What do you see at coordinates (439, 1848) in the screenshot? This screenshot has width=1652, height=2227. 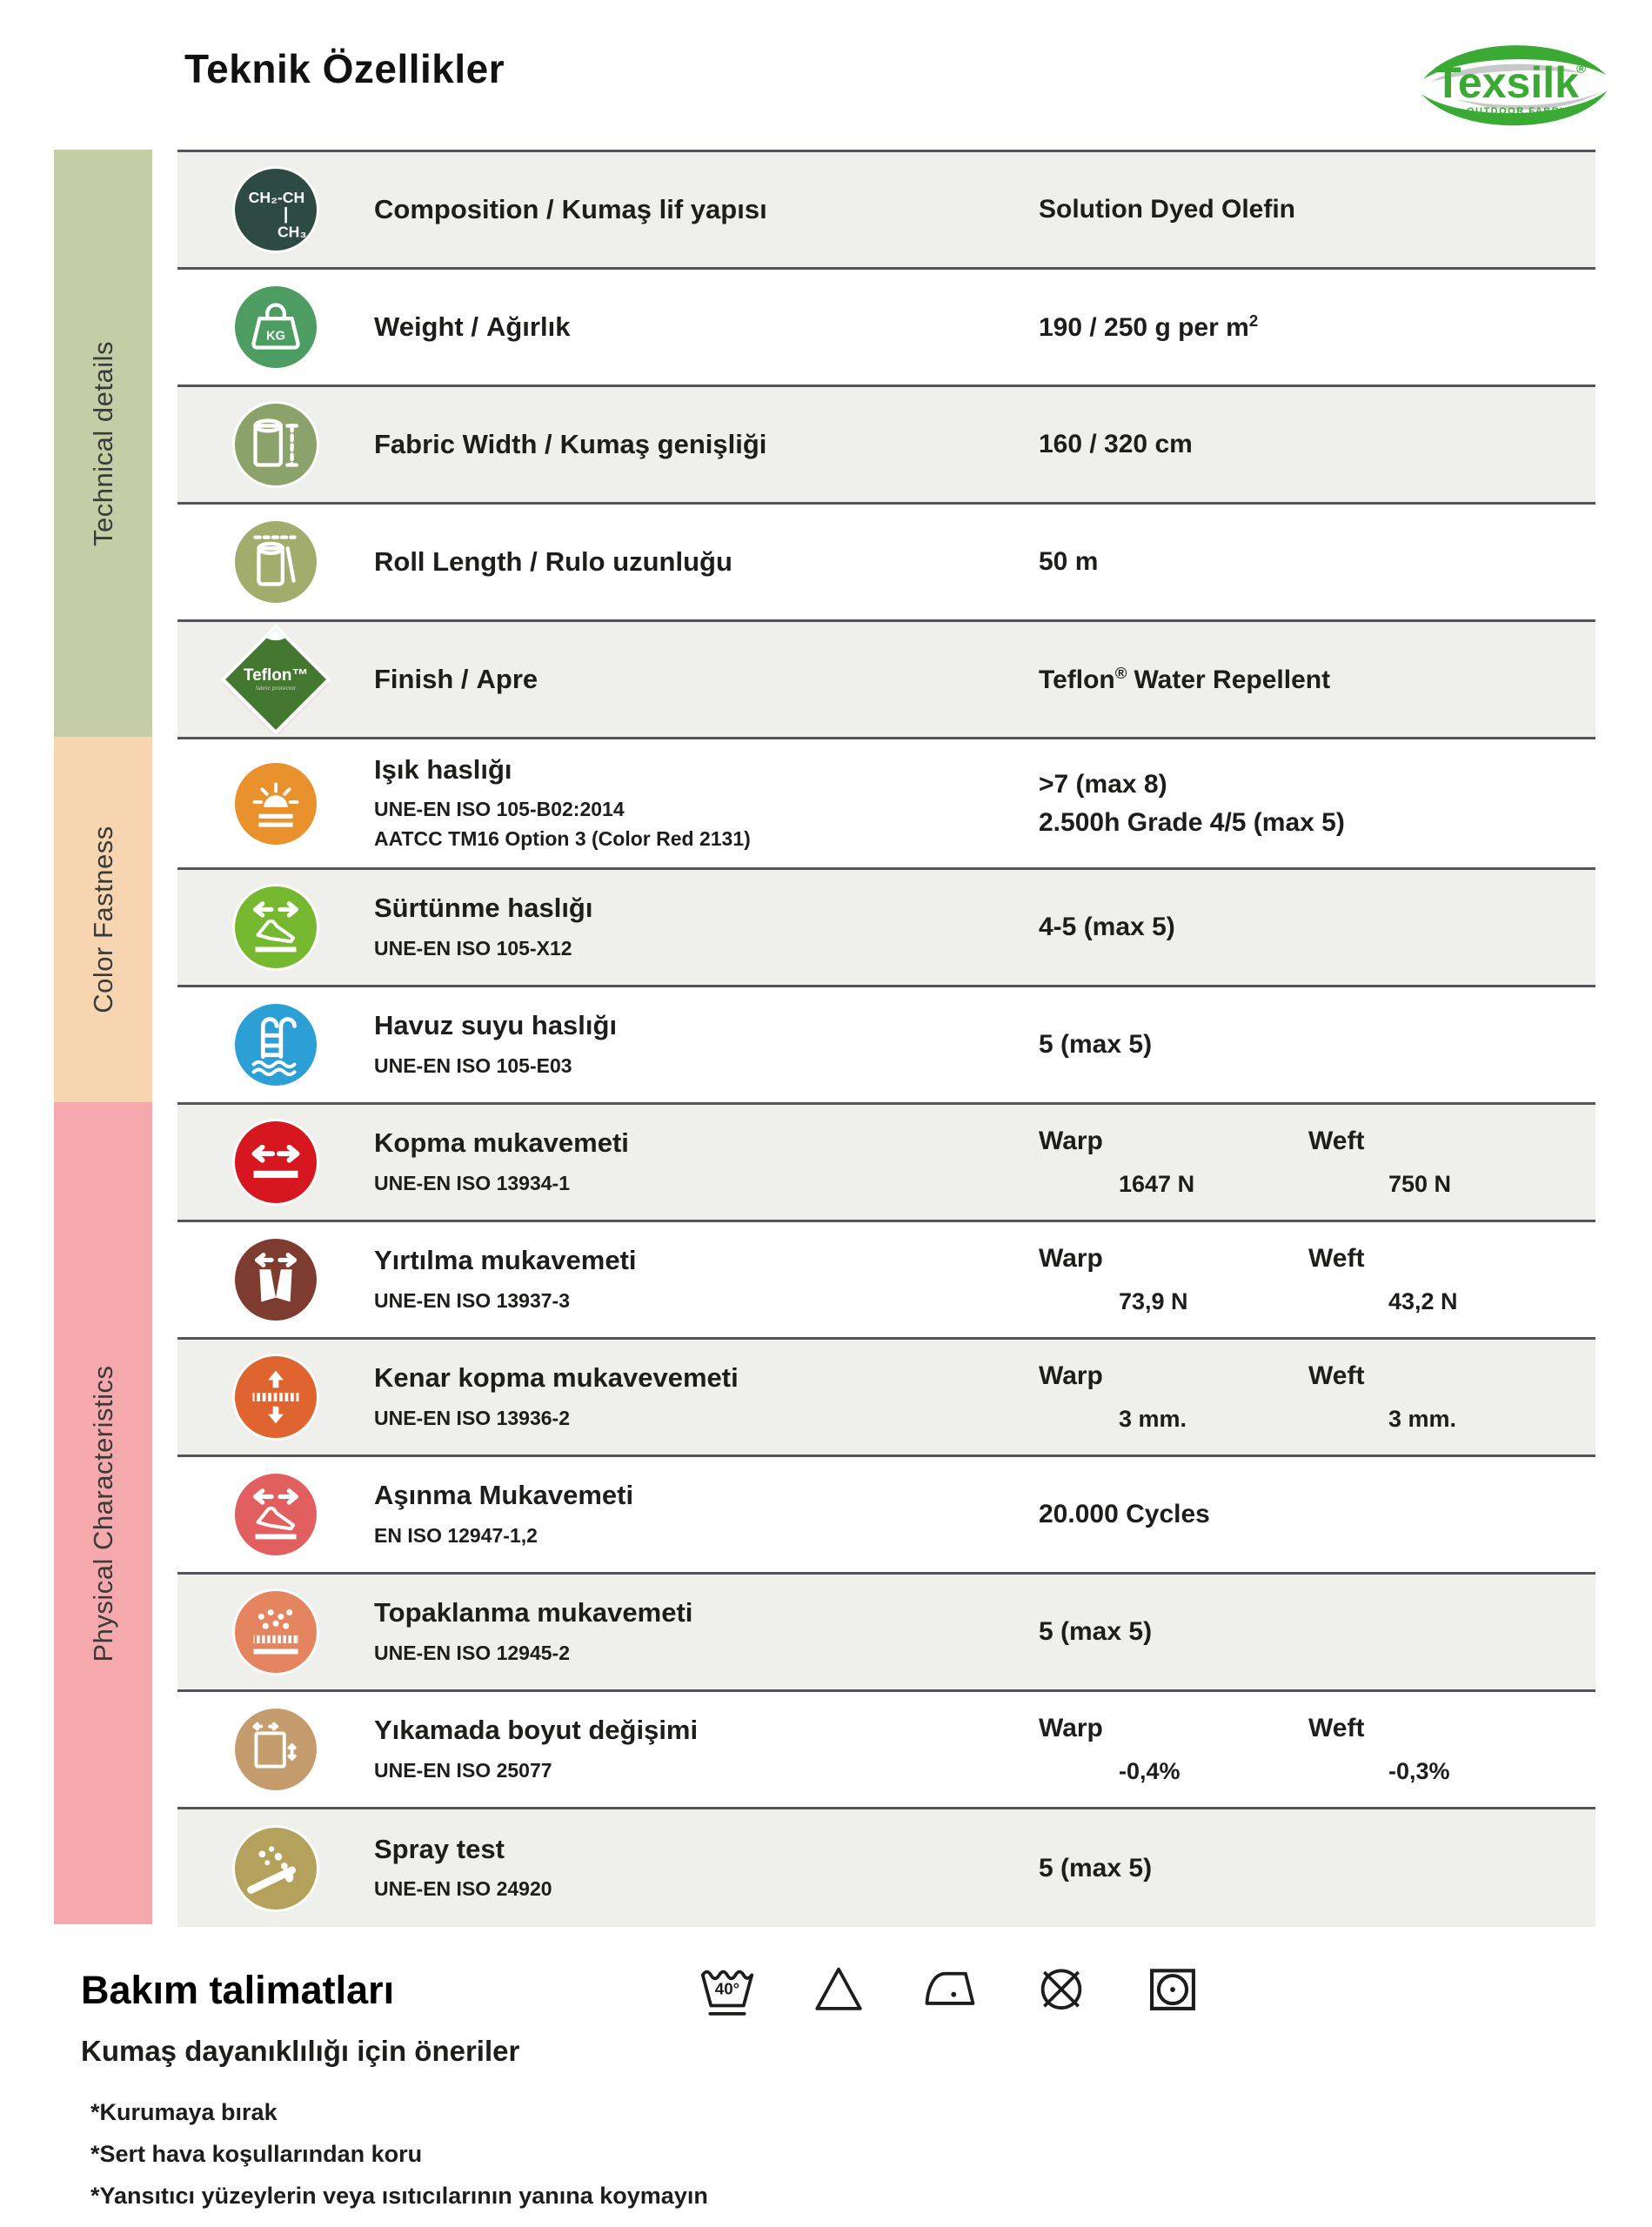 I see `row-label-tr: Spray test` at bounding box center [439, 1848].